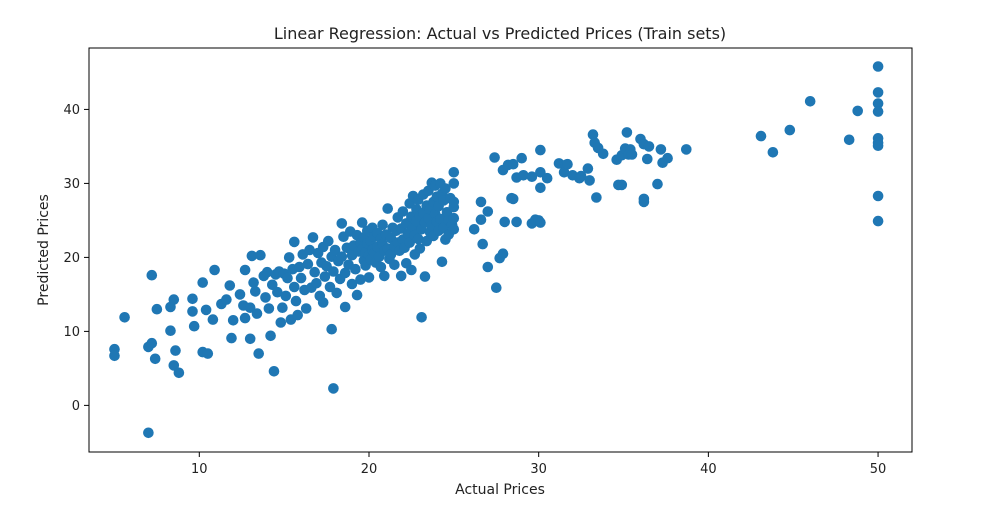  What do you see at coordinates (71, 110) in the screenshot?
I see `y-tick-label: 40` at bounding box center [71, 110].